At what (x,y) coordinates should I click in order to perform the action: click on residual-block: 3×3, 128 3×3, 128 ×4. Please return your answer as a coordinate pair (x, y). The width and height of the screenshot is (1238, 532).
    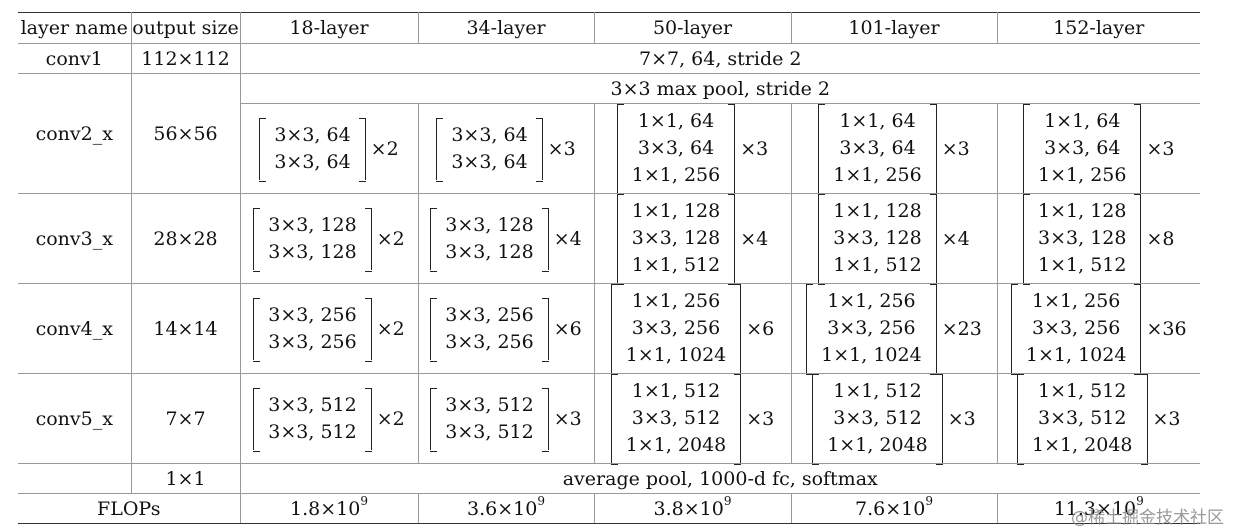
    Looking at the image, I should click on (506, 239).